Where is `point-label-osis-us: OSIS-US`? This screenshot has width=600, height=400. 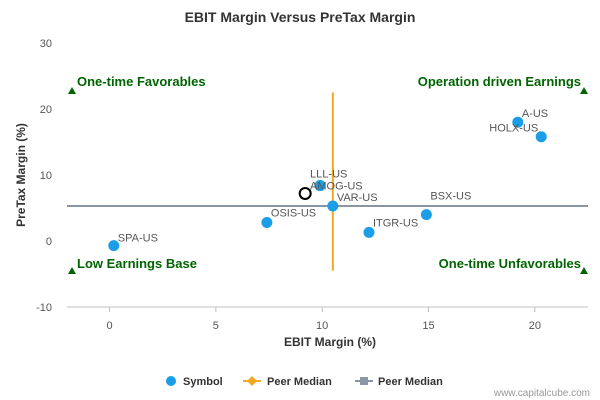 point-label-osis-us: OSIS-US is located at coordinates (293, 214).